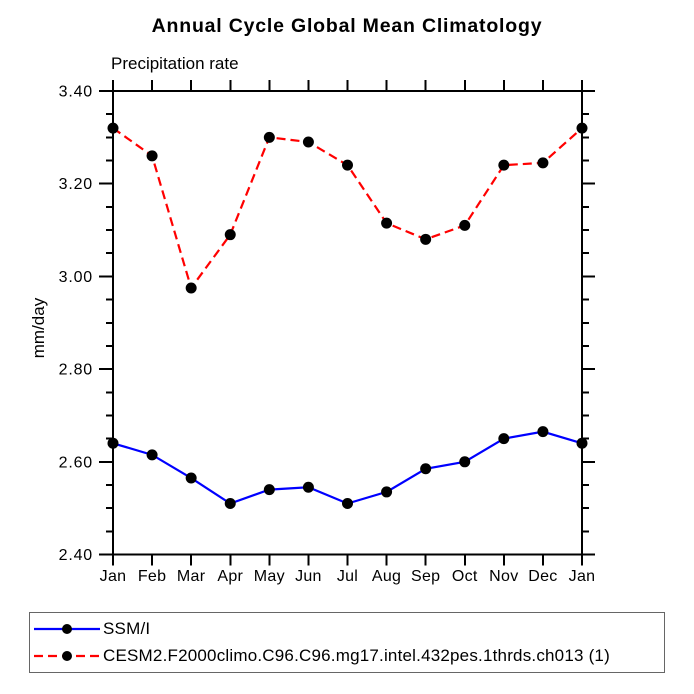 The width and height of the screenshot is (694, 694). Describe the element at coordinates (175, 63) in the screenshot. I see `chart-subtitle: Precipitation rate` at that location.